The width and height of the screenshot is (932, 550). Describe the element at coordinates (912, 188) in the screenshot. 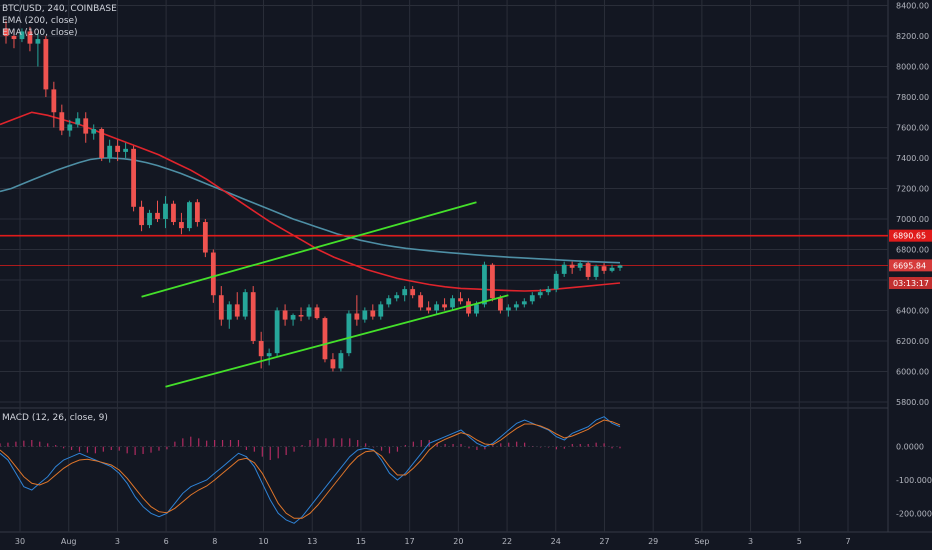

I see `price-tick-label: 7200.00` at that location.